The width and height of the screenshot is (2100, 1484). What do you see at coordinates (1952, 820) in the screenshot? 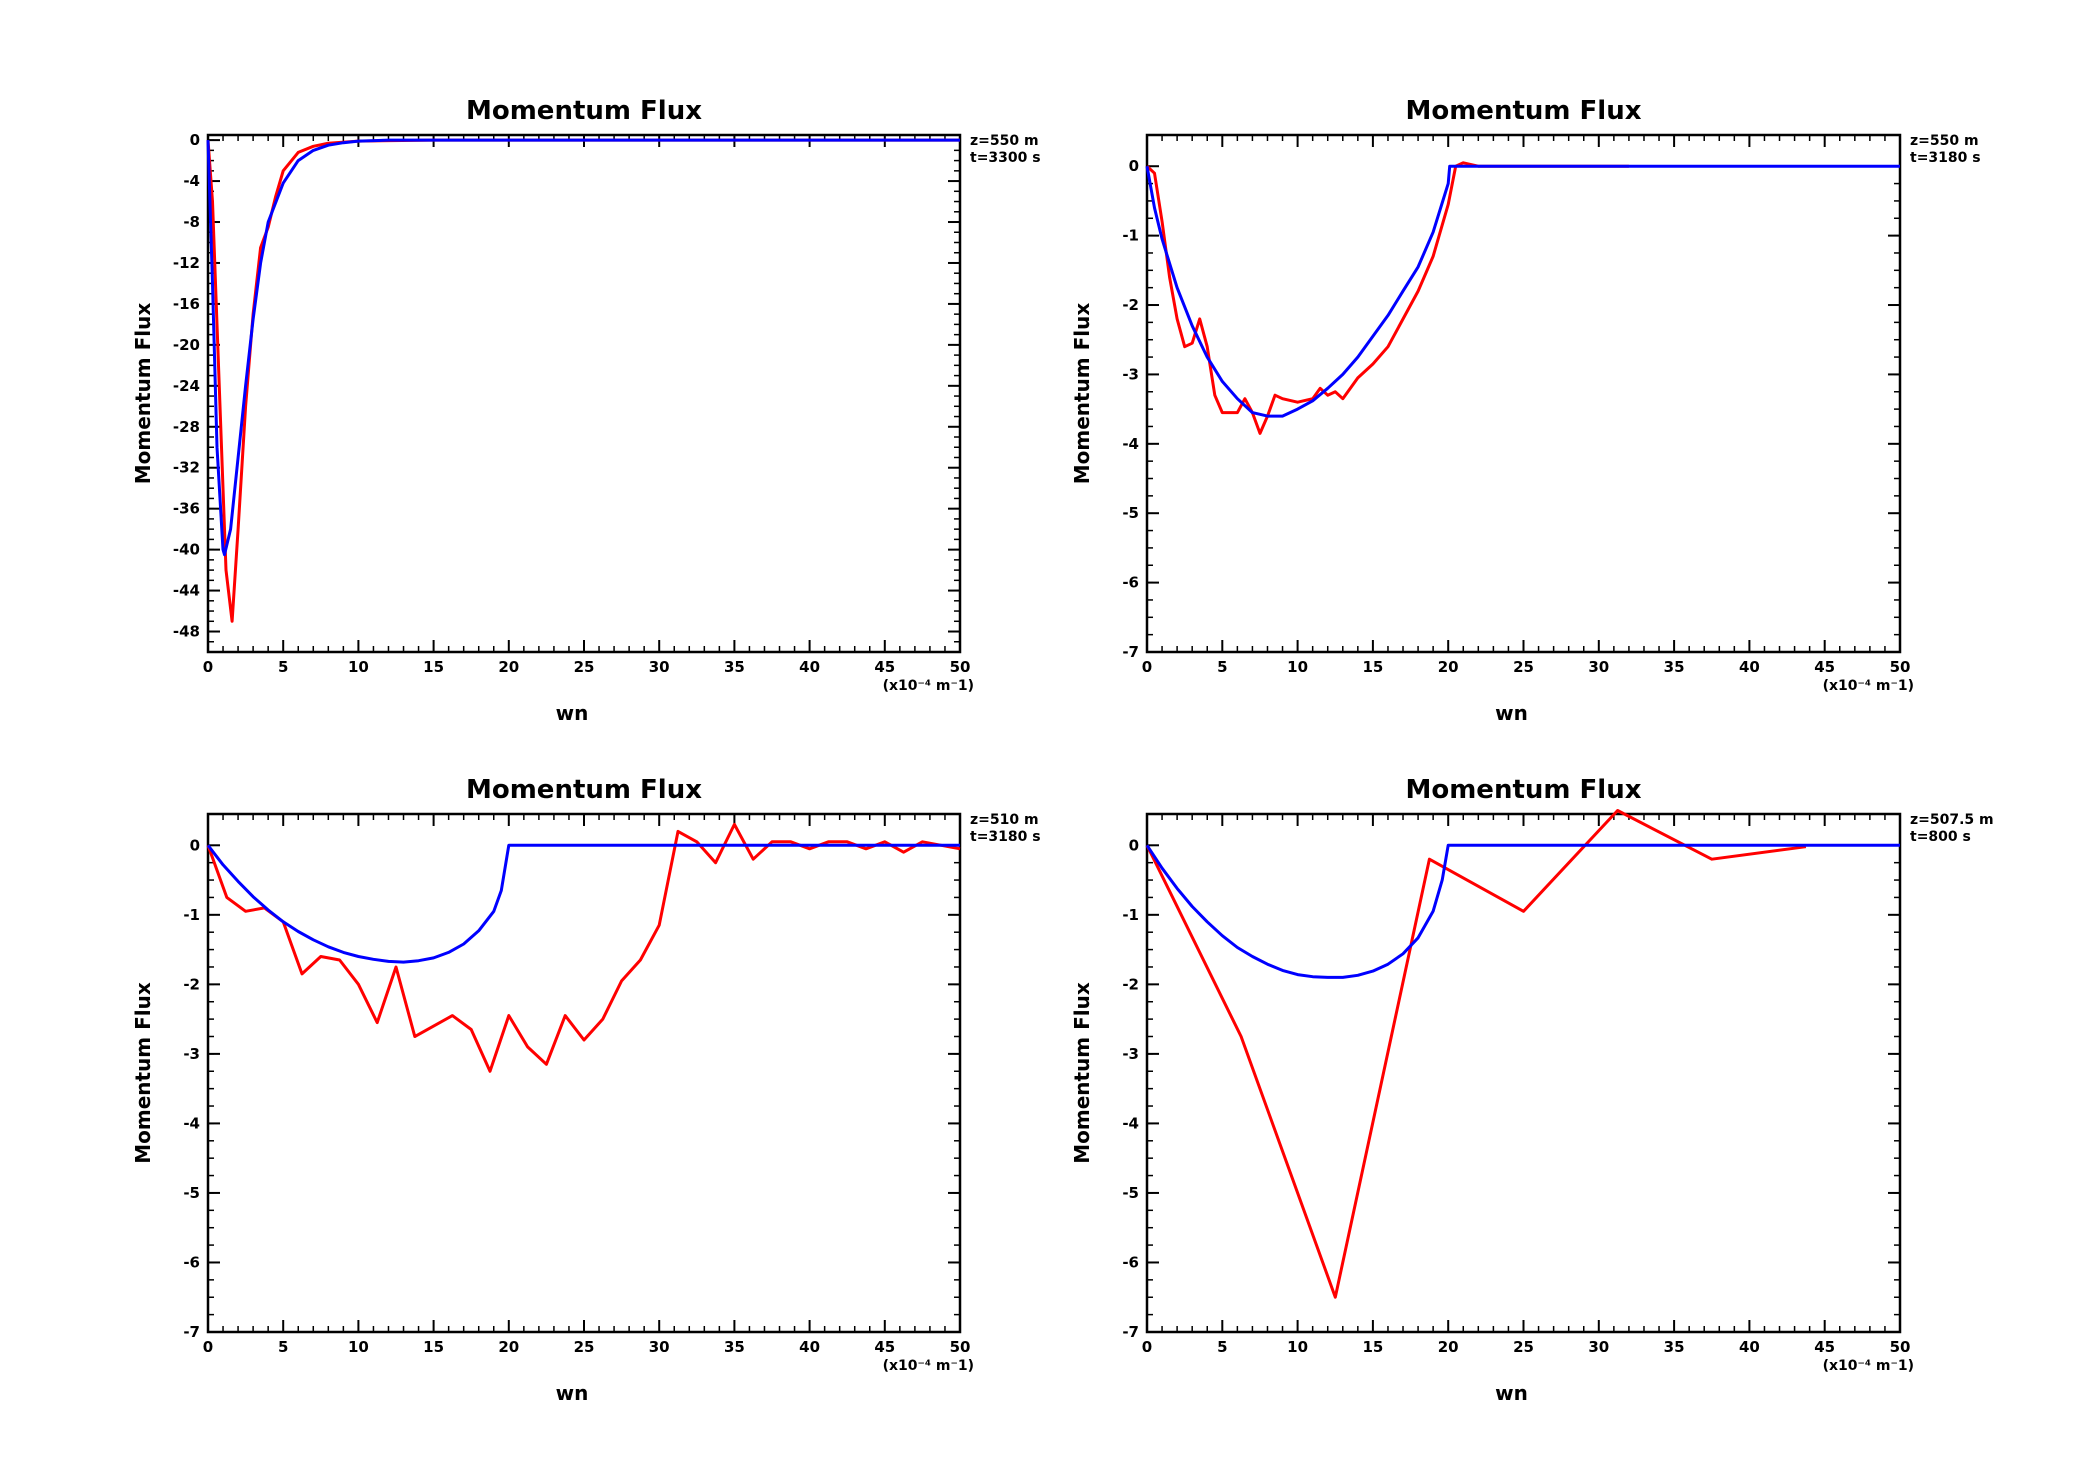
I see `annotation-height: z=507.5 m` at bounding box center [1952, 820].